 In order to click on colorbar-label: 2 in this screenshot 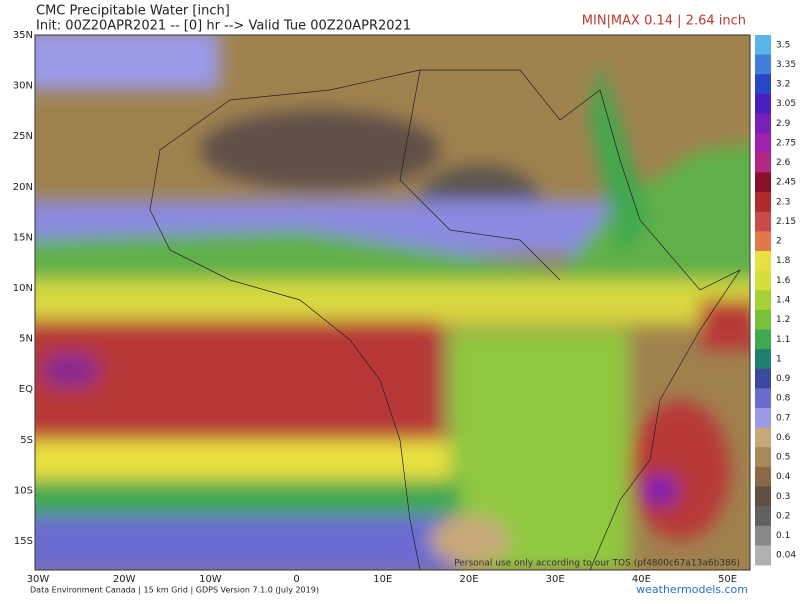, I will do `click(779, 242)`.